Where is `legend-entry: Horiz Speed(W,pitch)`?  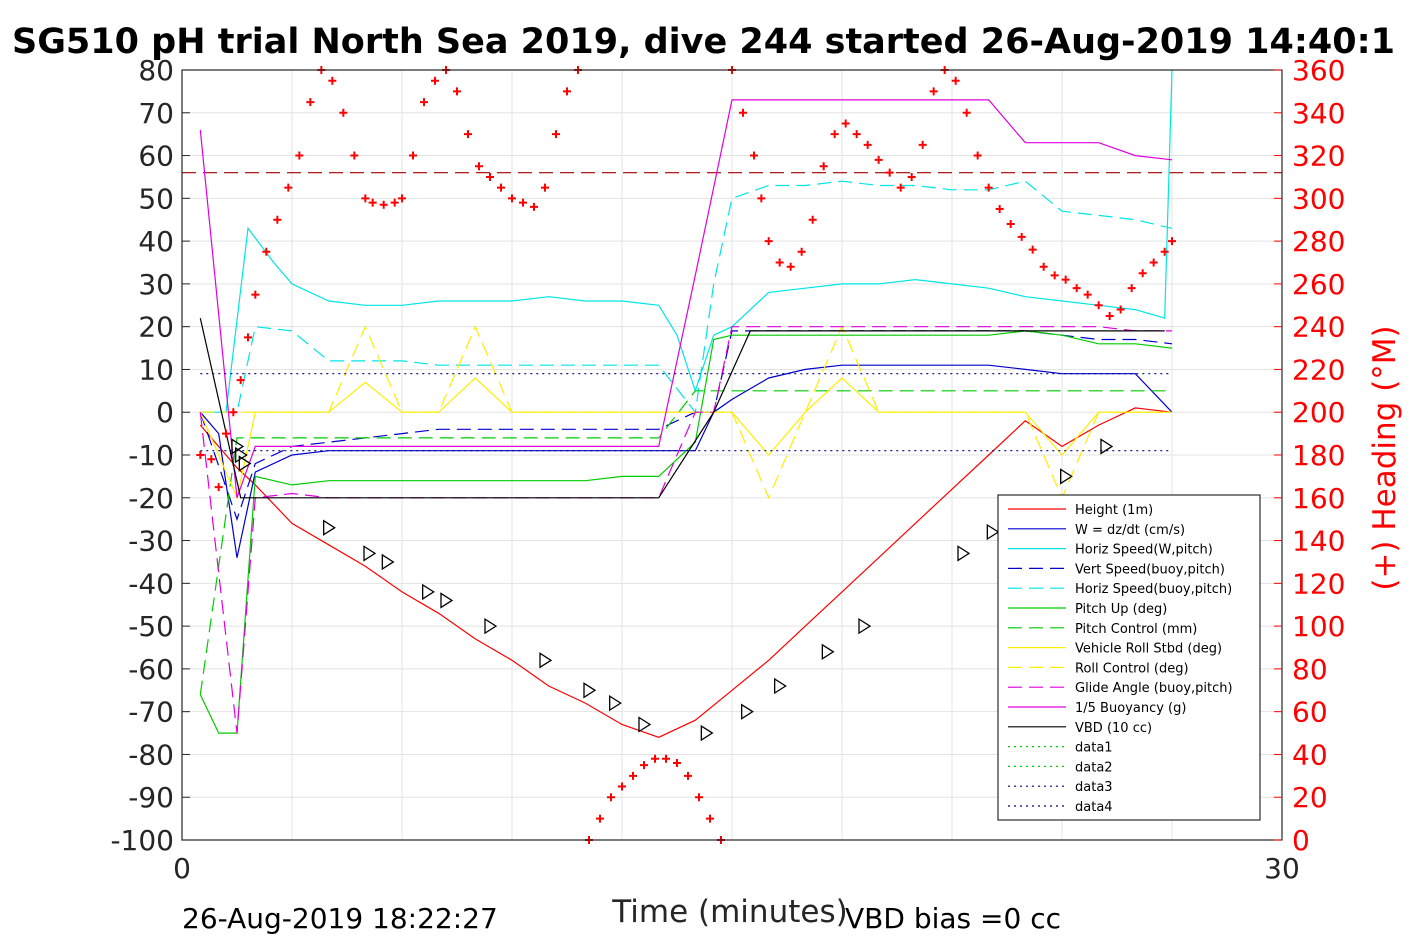
legend-entry: Horiz Speed(W,pitch) is located at coordinates (1144, 550).